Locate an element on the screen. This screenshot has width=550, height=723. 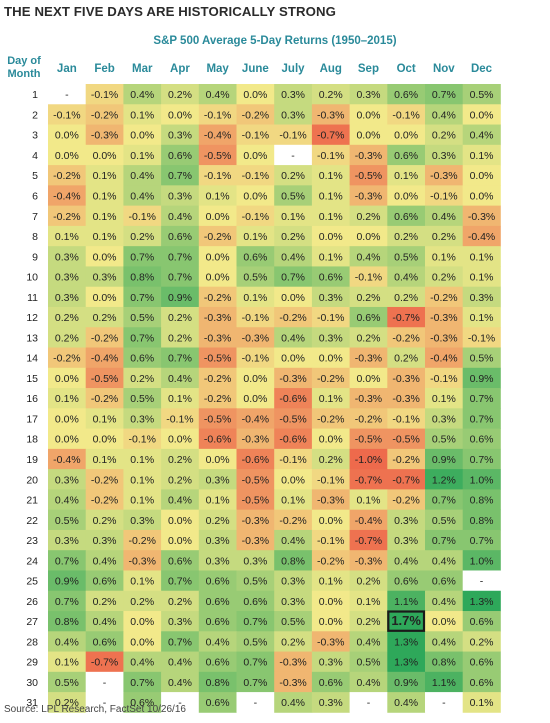
cell-value: 1.2% is located at coordinates (444, 480).